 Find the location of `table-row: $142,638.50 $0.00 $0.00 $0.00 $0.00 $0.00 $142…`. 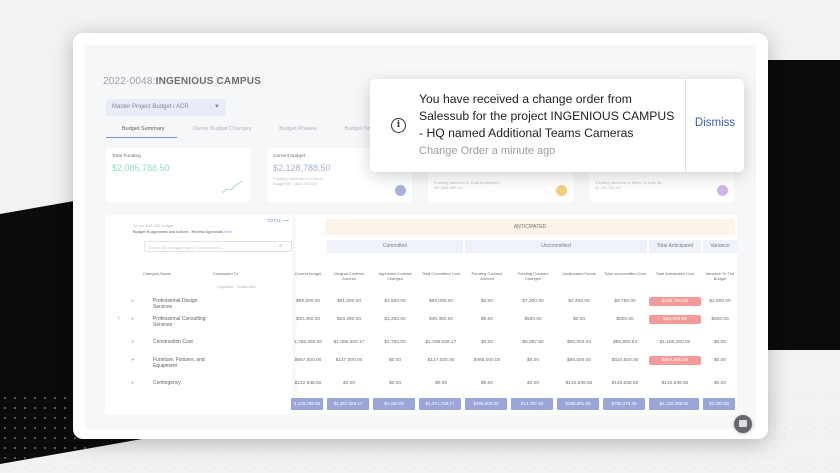

table-row: $142,638.50 $0.00 $0.00 $0.00 $0.00 $0.00 $142… is located at coordinates (421, 385).